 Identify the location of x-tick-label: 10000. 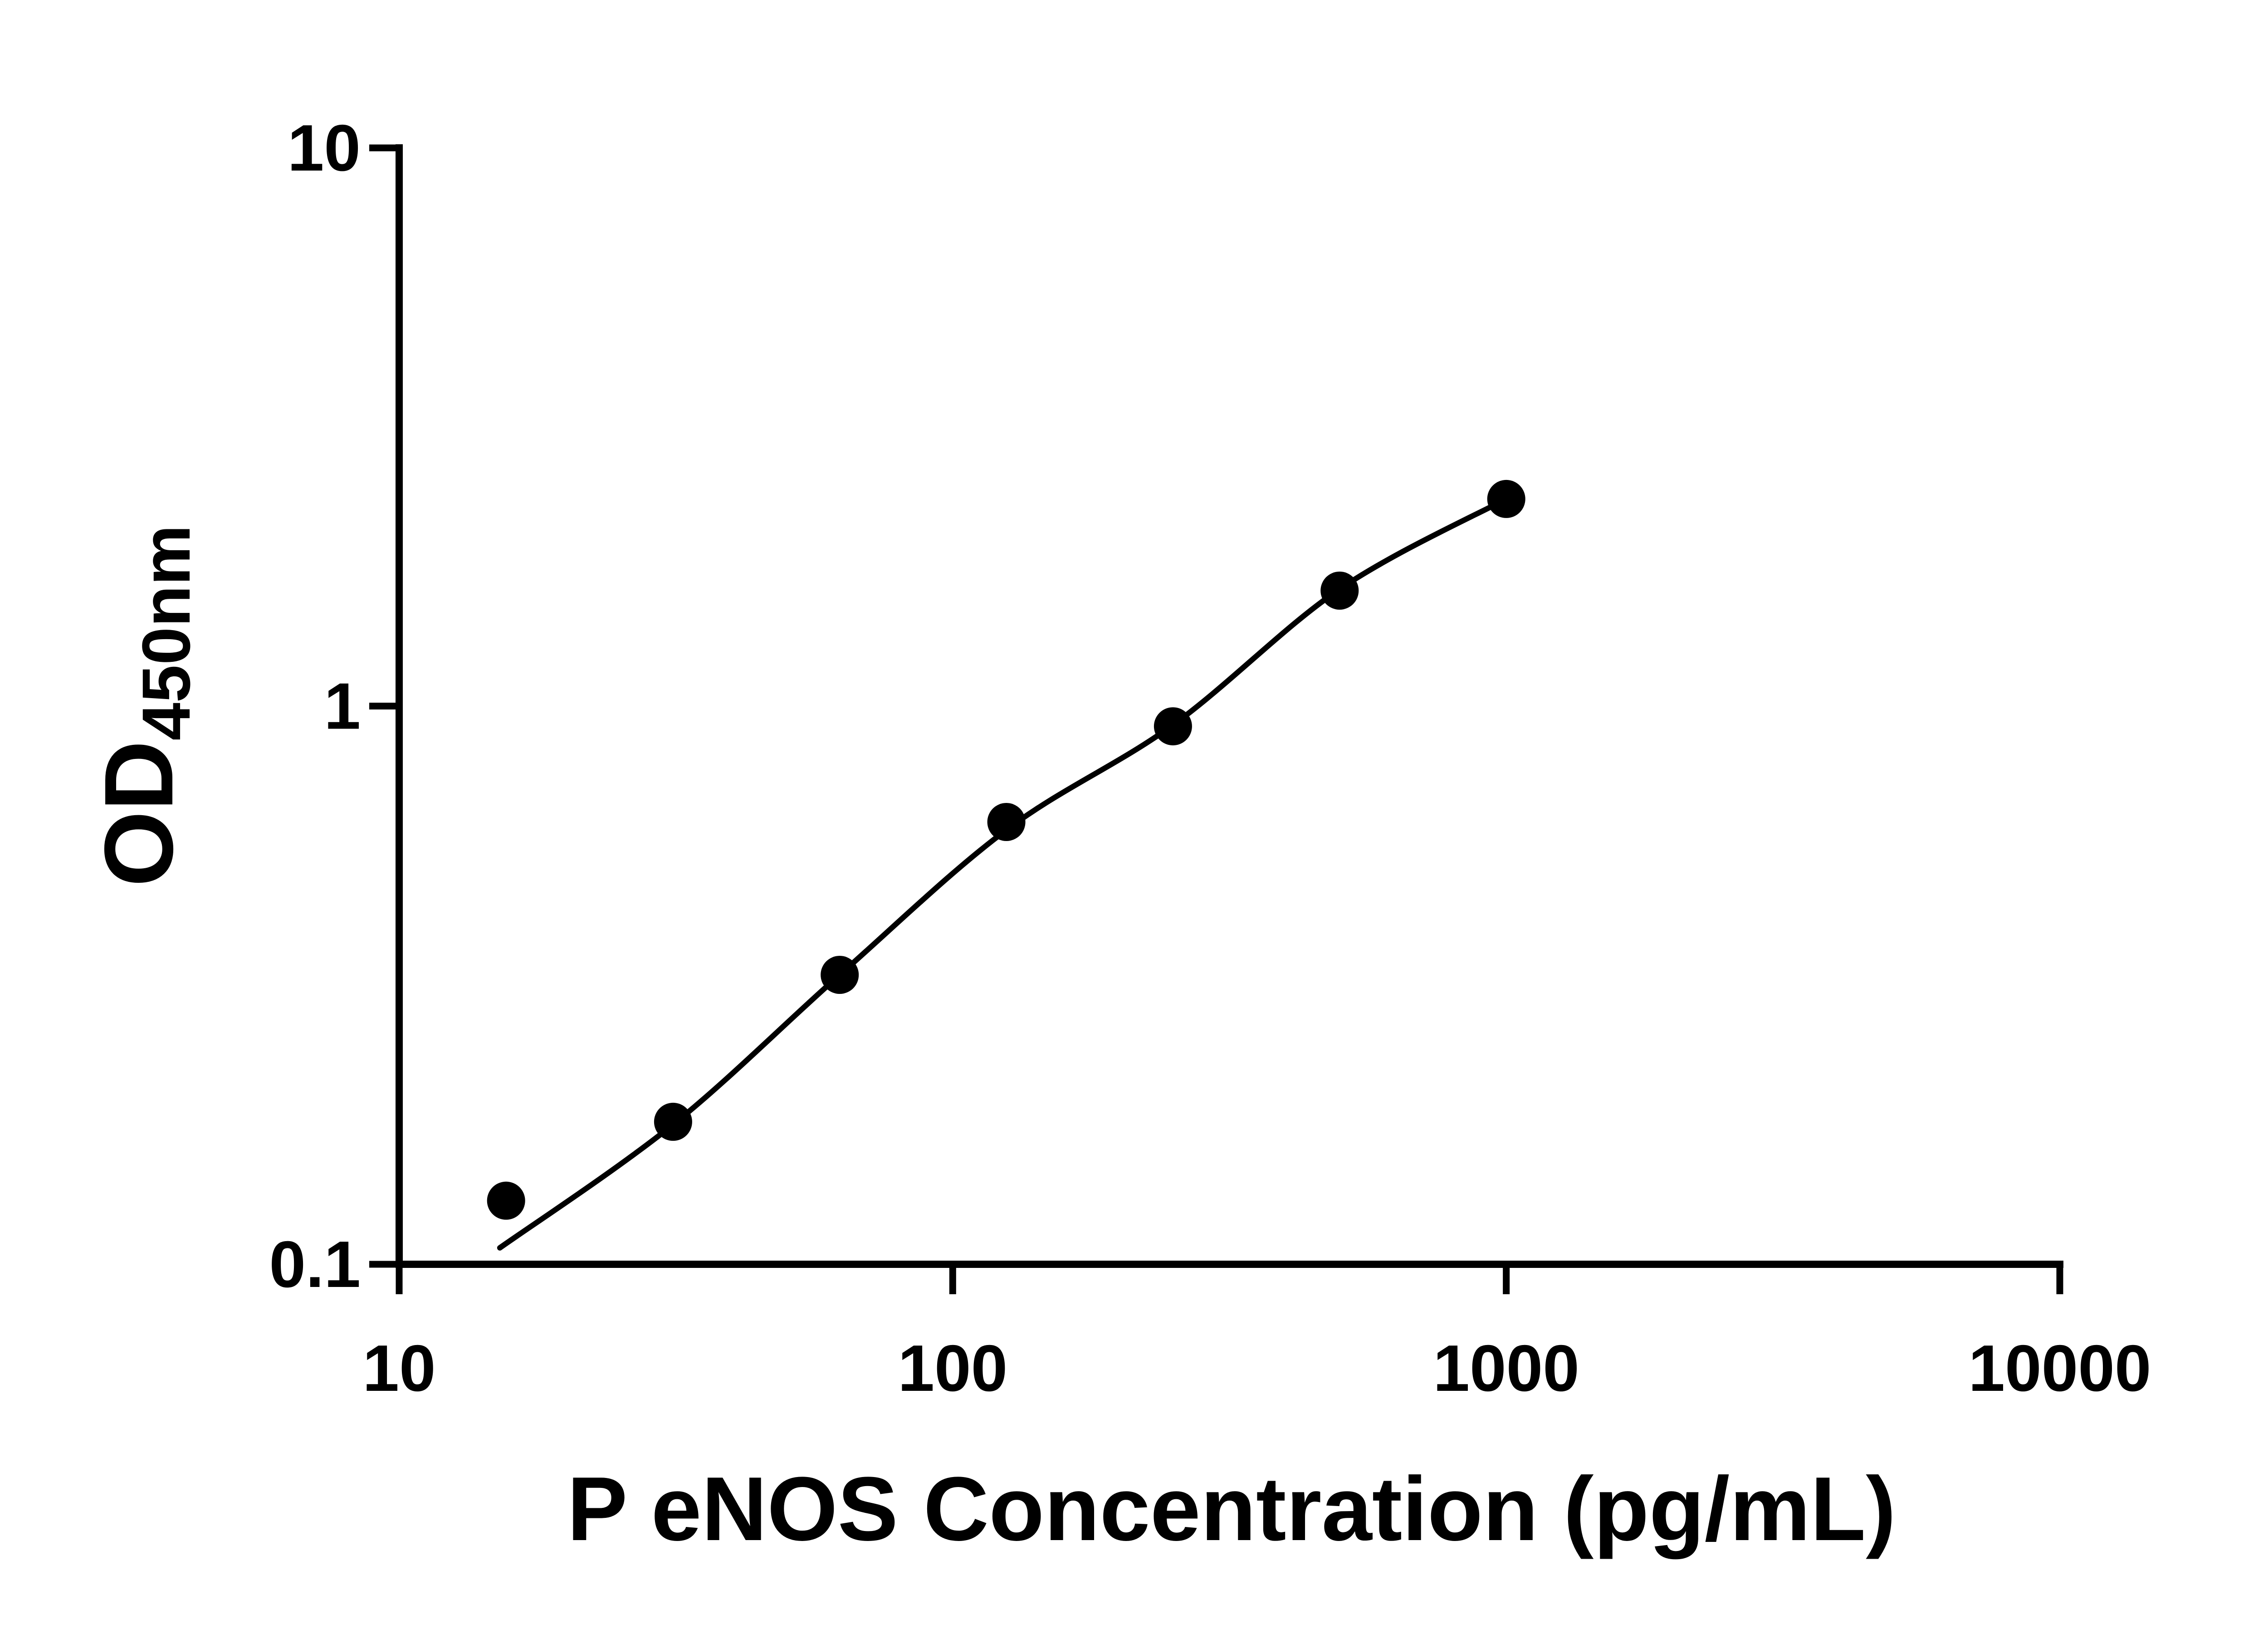
(2059, 1368).